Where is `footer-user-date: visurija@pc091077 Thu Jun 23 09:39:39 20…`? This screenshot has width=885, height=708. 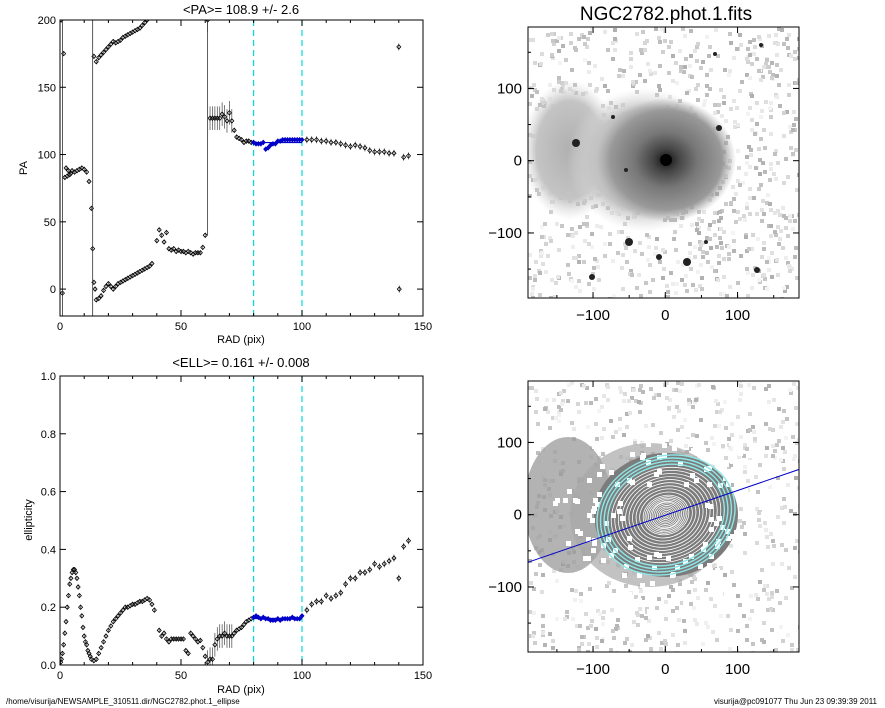
footer-user-date: visurija@pc091077 Thu Jun 23 09:39:39 20… is located at coordinates (795, 701).